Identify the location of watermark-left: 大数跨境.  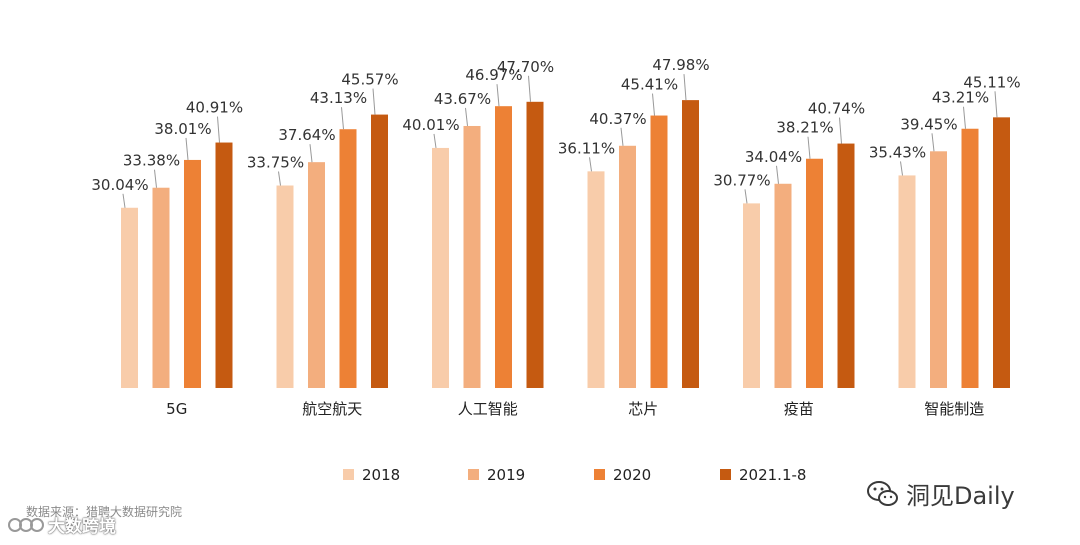
(62, 524).